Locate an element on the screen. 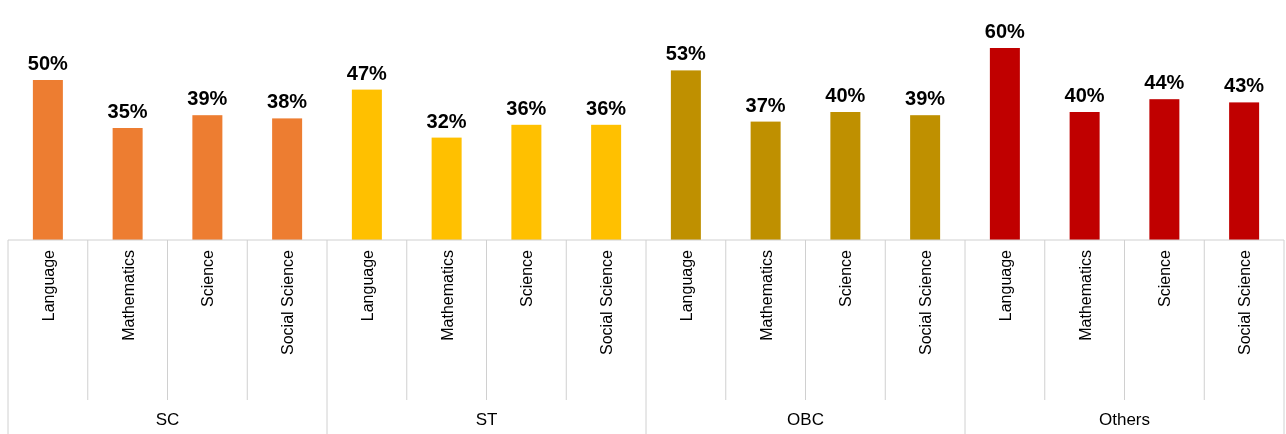  text: ST is located at coordinates (486, 419).